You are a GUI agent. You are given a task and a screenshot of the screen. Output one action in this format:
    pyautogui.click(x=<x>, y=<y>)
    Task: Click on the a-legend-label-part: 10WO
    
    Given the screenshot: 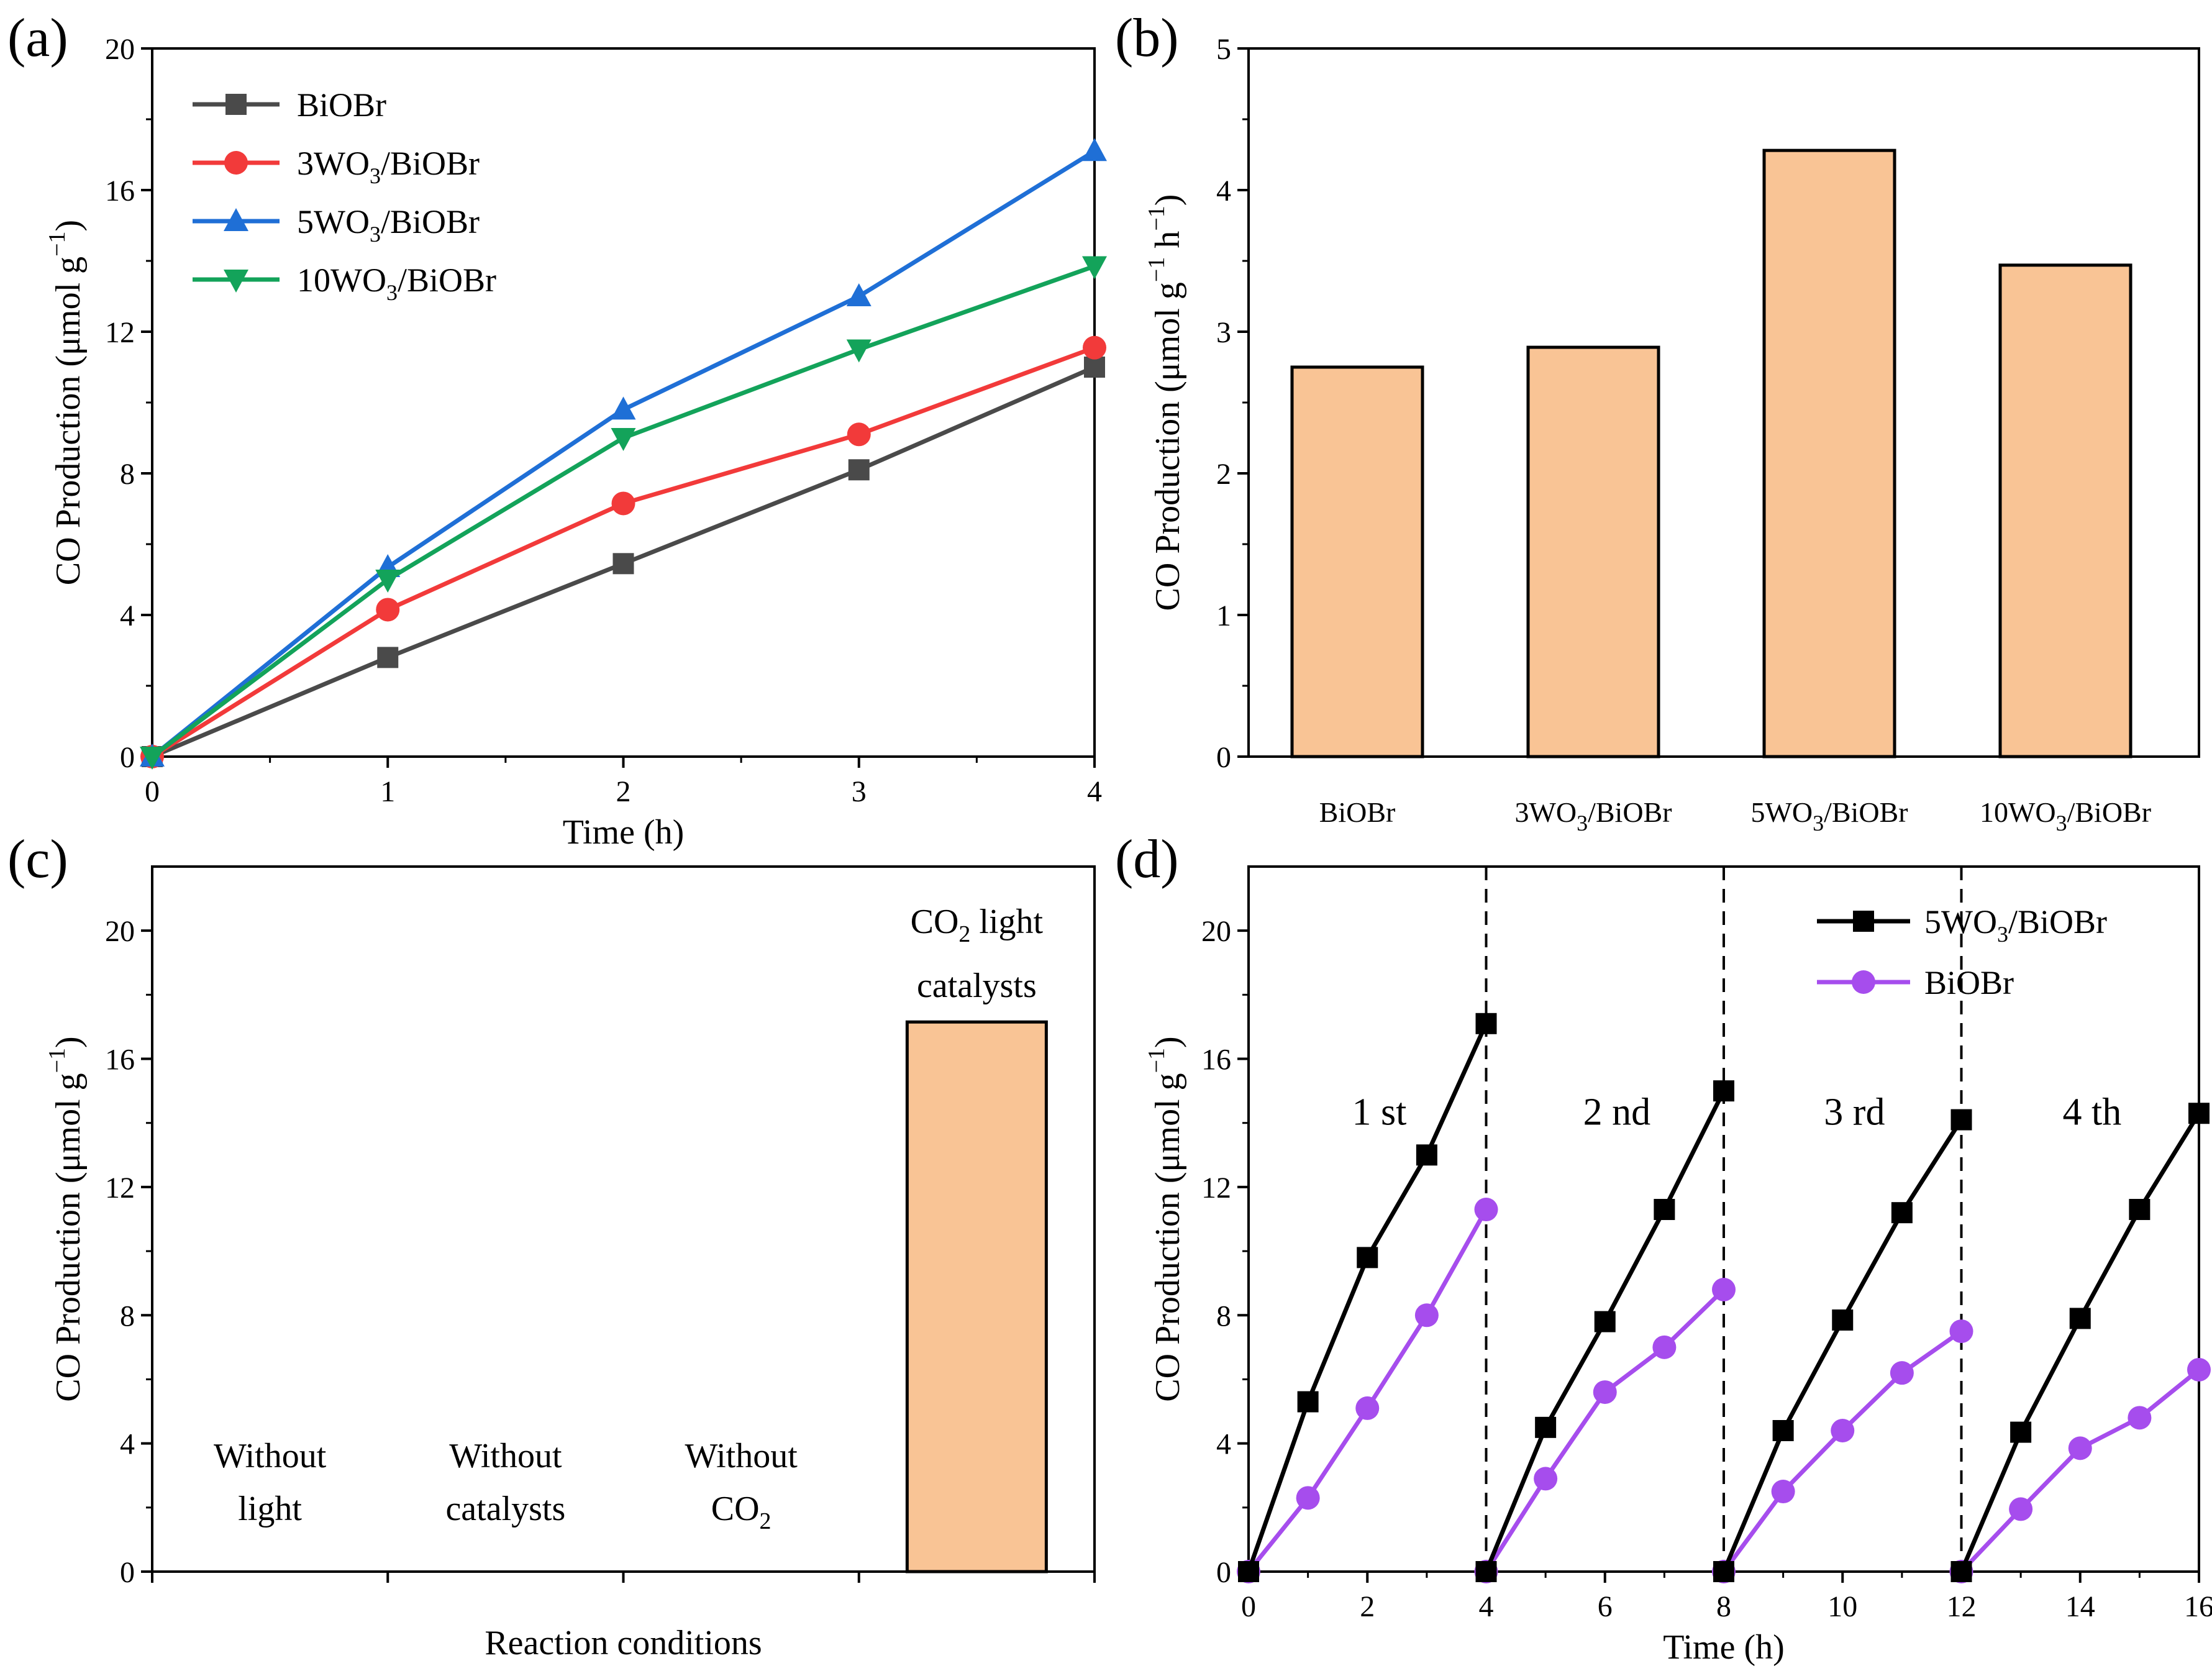 What is the action you would take?
    pyautogui.click(x=341, y=280)
    